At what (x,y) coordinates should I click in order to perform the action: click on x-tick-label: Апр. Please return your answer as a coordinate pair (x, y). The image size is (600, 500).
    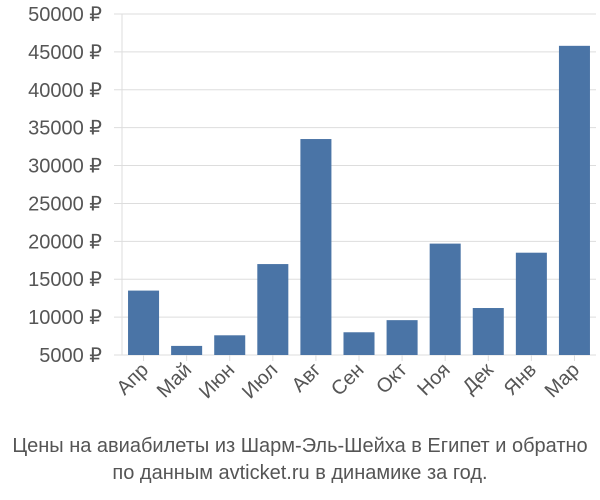
    Looking at the image, I should click on (133, 379).